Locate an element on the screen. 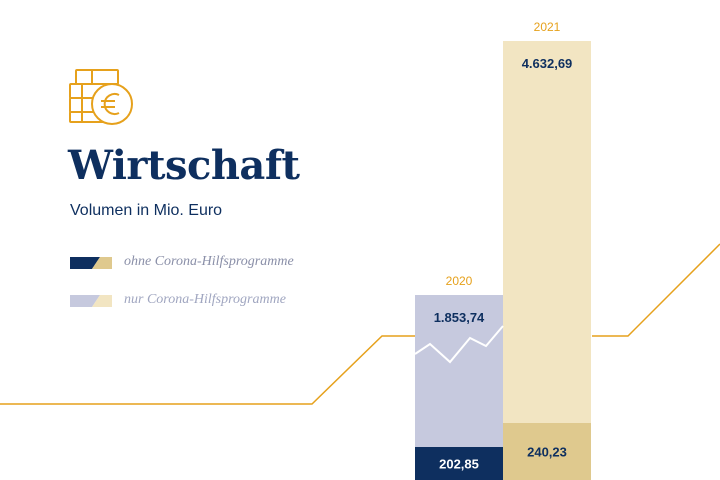 Image resolution: width=720 pixels, height=480 pixels. legend-swatch-ohne is located at coordinates (91, 263).